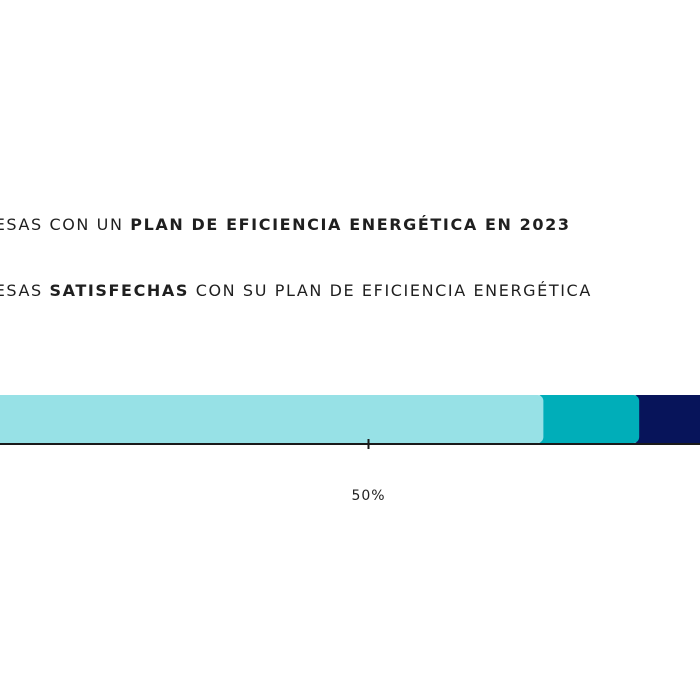  Describe the element at coordinates (390, 290) in the screenshot. I see `legend-entry-satisfied-suffix: CON SU PLAN DE EFICIENCIA ENERGÉTICA` at that location.